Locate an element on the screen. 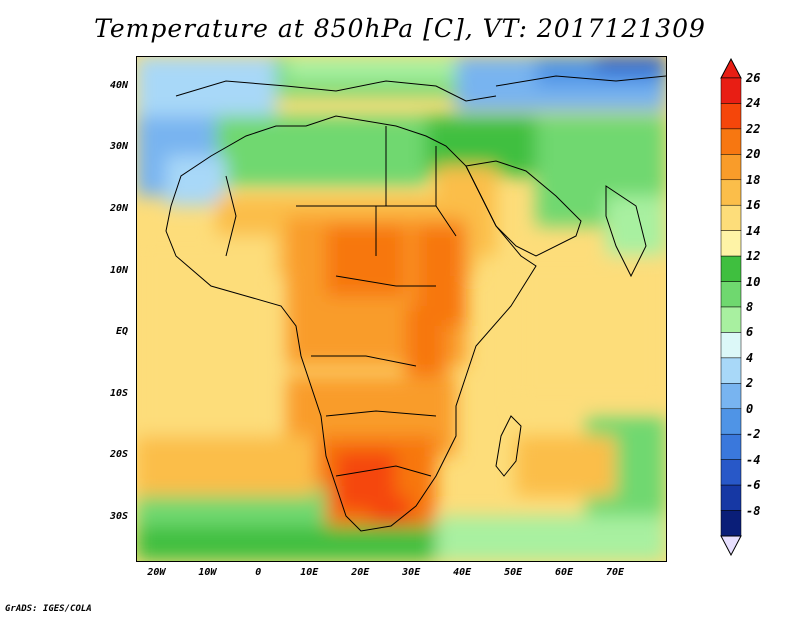 The width and height of the screenshot is (800, 618). colorbar-label: 22 is located at coordinates (753, 128).